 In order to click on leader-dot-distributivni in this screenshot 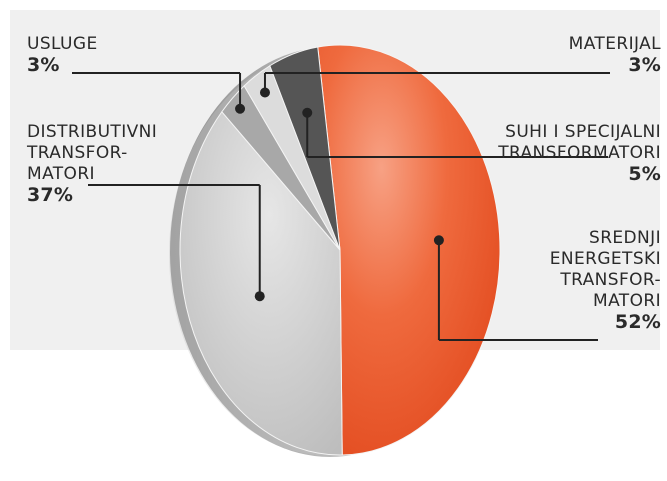, I will do `click(259, 296)`.